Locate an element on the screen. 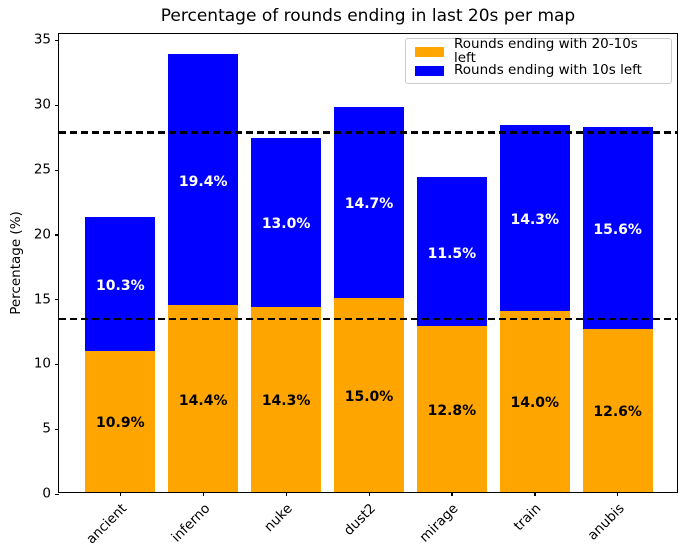 The width and height of the screenshot is (686, 560). bar-value-label: 10.3% is located at coordinates (120, 286).